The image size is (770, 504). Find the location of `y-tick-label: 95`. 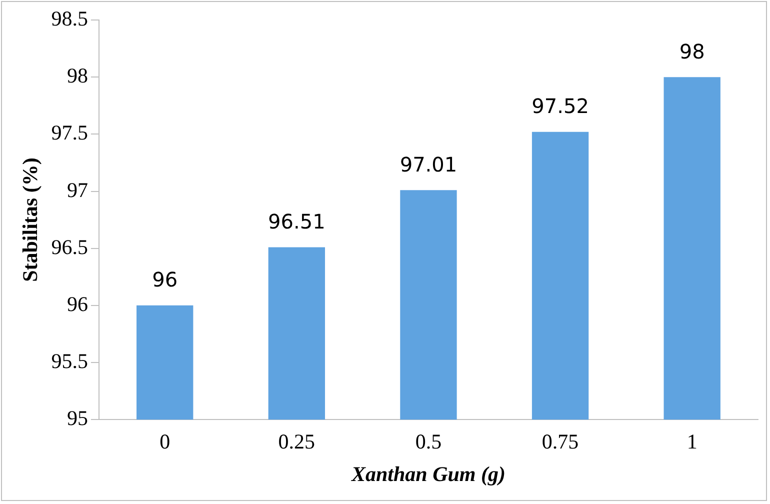

y-tick-label: 95 is located at coordinates (77, 418).